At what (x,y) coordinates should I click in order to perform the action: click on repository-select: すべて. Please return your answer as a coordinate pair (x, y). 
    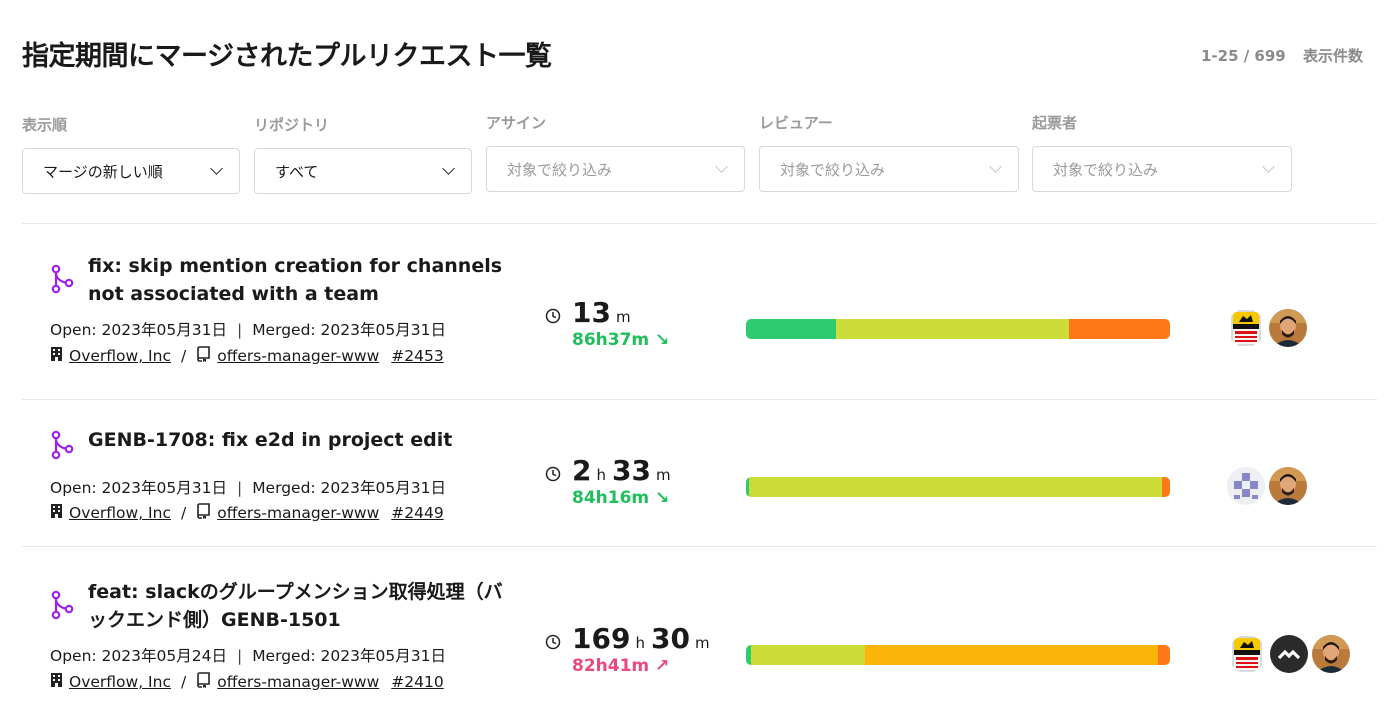
    Looking at the image, I should click on (363, 171).